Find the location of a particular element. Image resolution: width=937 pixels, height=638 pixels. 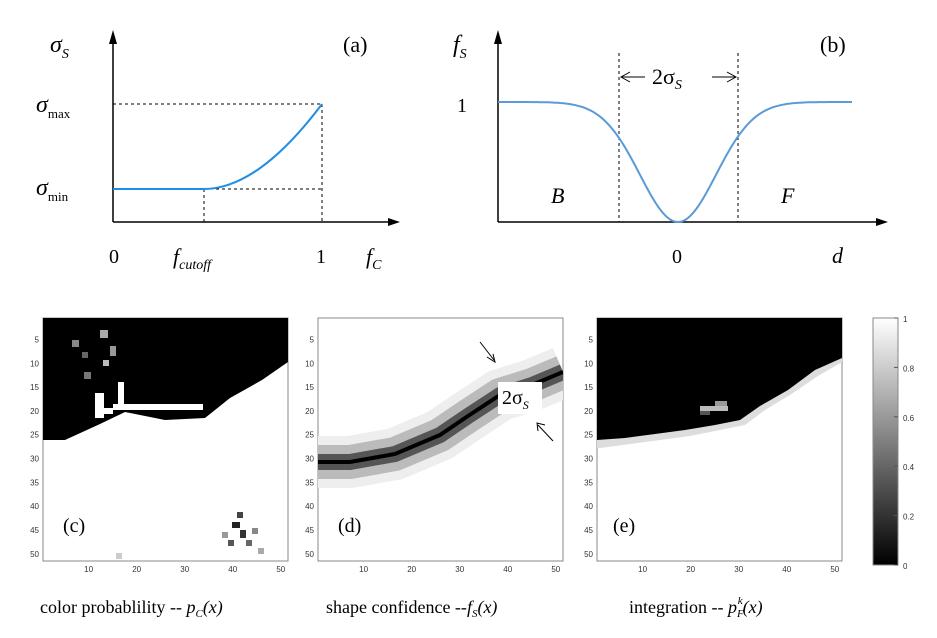

heatmap-c-x-tick: 50 is located at coordinates (280, 569).